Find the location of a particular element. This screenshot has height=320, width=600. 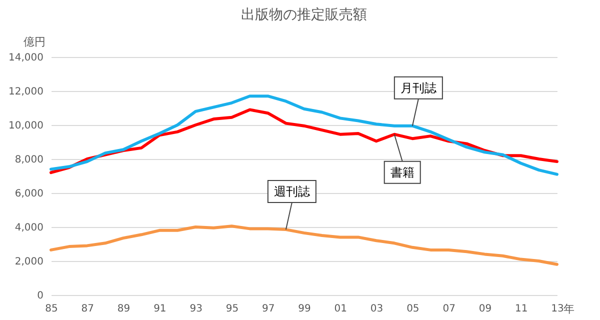

y-axis-title: 億円 is located at coordinates (35, 42).